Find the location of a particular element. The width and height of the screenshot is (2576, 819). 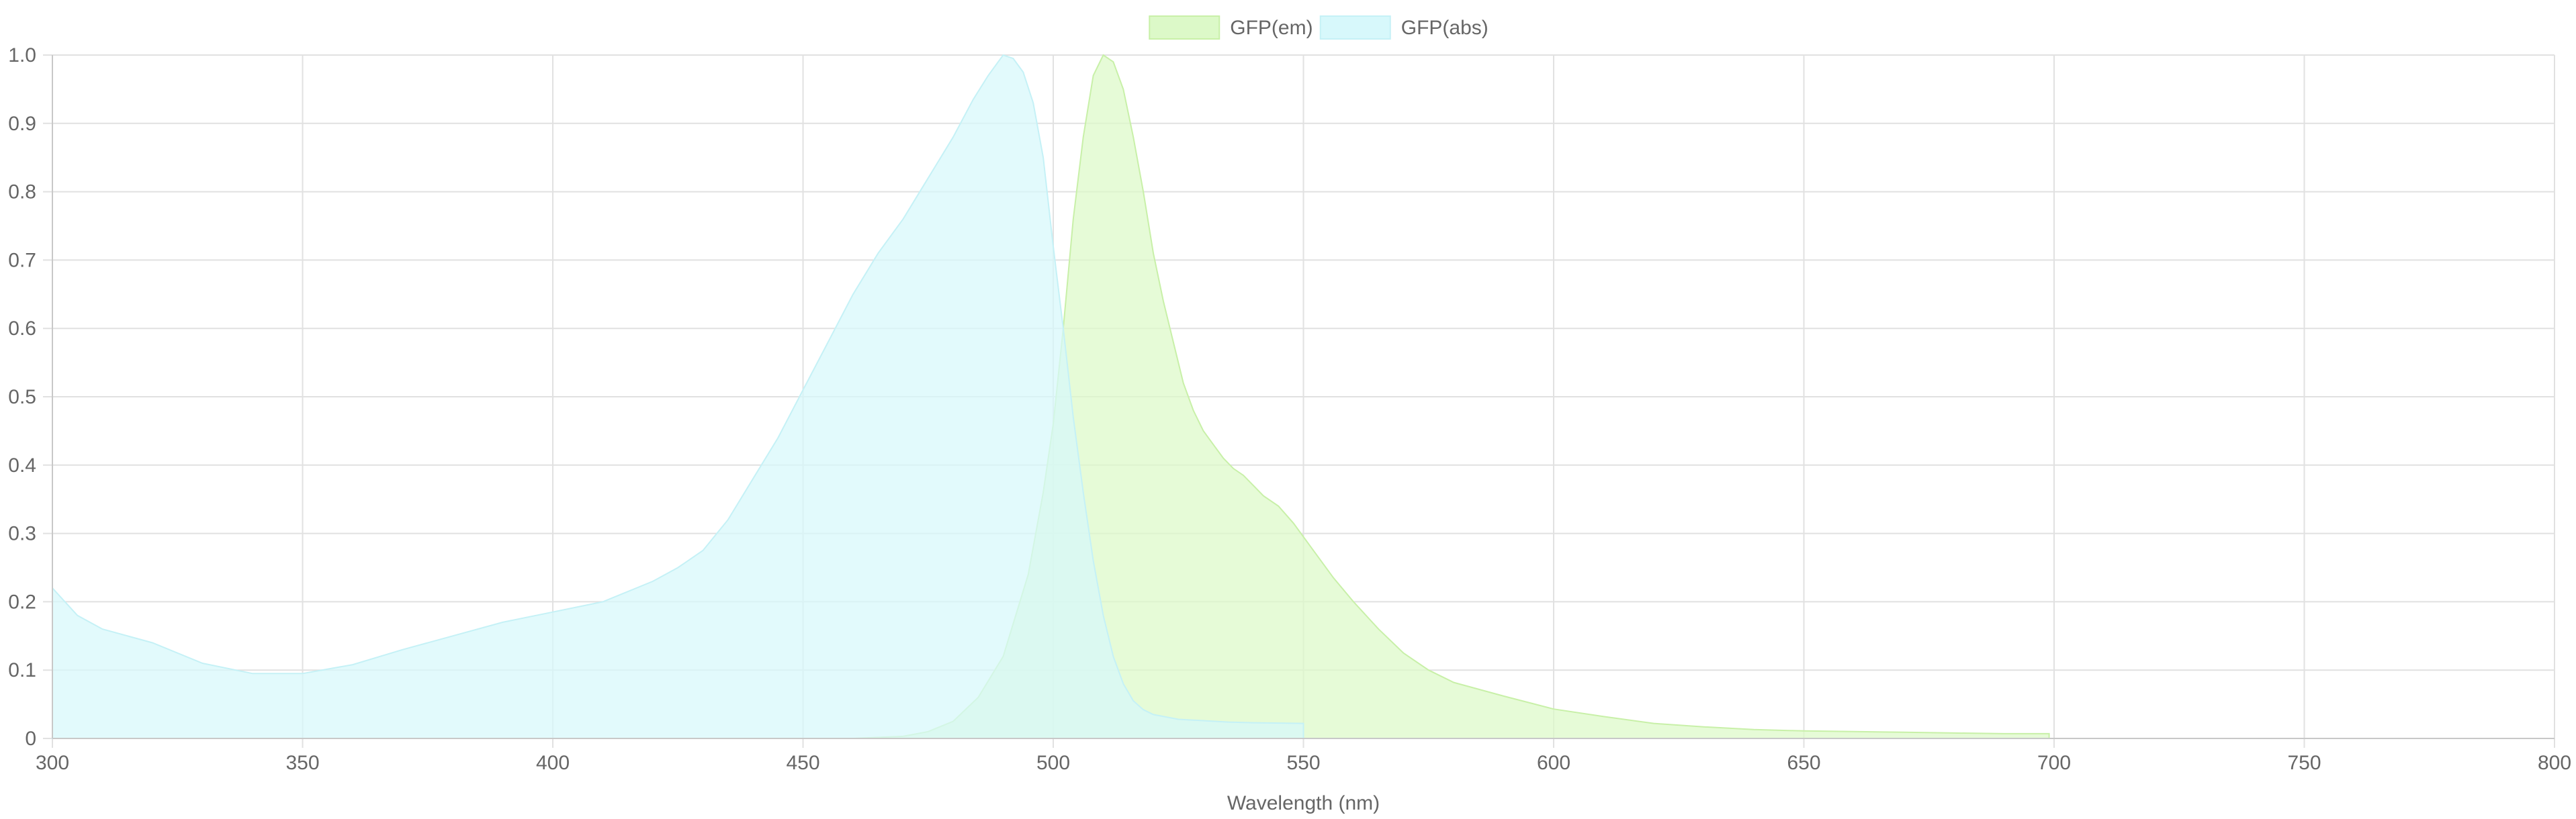

y-tick-label: 0.4 is located at coordinates (22, 465).